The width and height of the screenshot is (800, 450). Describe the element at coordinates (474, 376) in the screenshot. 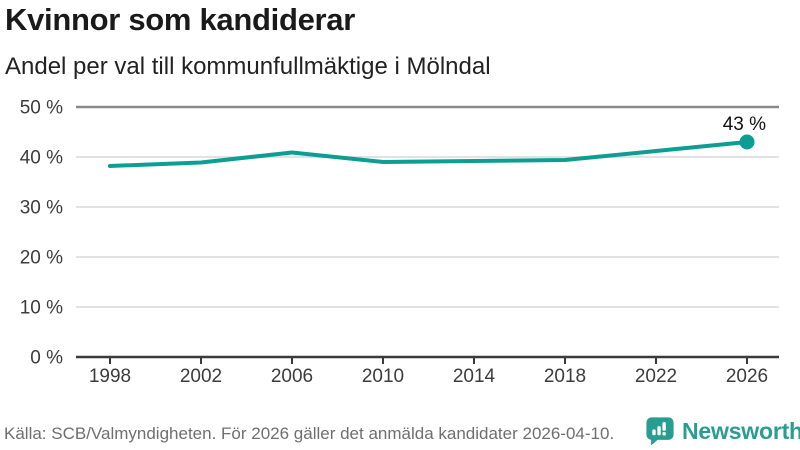

I see `x-tick-label-2014: 2014` at that location.